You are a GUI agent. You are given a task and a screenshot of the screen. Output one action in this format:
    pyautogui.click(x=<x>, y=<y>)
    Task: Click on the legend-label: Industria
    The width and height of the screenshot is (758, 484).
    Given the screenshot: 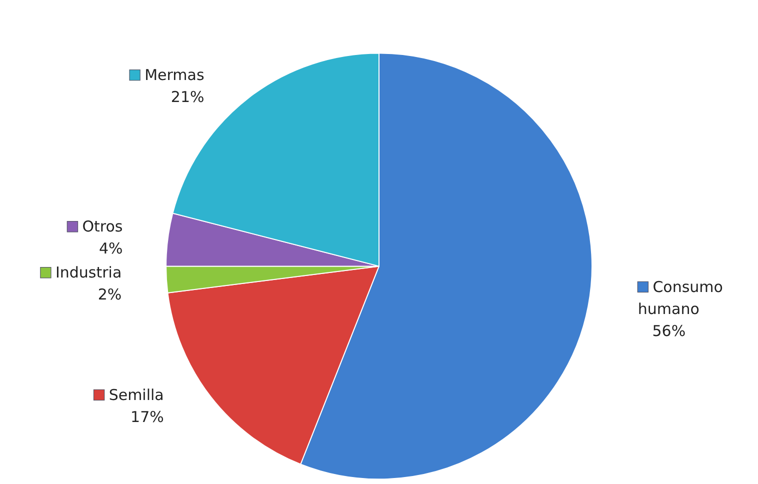 What is the action you would take?
    pyautogui.click(x=86, y=273)
    